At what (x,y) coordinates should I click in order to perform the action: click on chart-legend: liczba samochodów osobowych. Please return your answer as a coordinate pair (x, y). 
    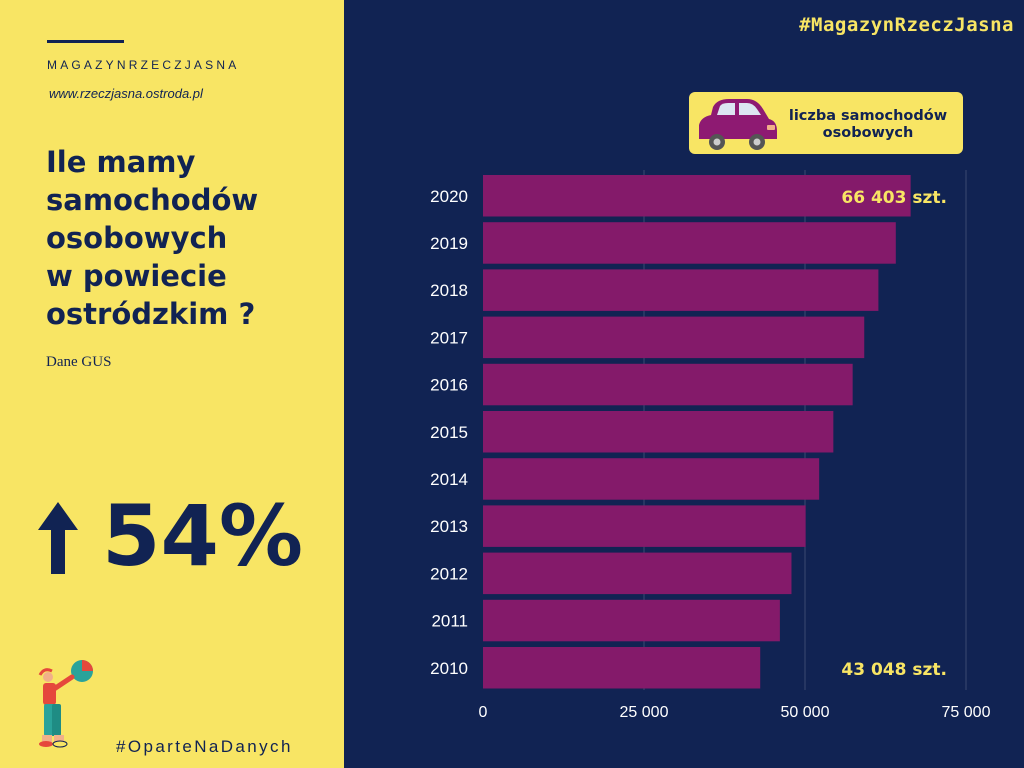
    Looking at the image, I should click on (826, 123).